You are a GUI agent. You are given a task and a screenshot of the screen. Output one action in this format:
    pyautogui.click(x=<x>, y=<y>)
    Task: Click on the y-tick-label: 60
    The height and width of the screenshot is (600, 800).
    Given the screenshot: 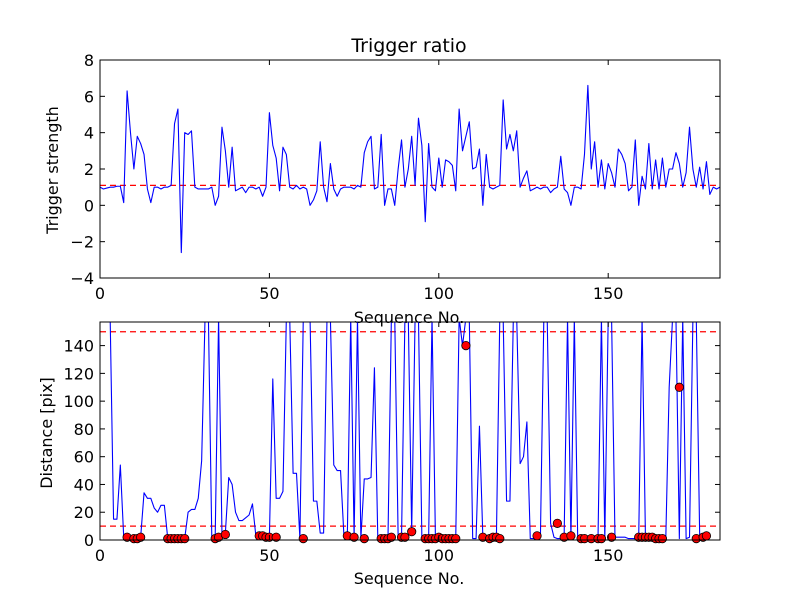 What is the action you would take?
    pyautogui.click(x=84, y=457)
    